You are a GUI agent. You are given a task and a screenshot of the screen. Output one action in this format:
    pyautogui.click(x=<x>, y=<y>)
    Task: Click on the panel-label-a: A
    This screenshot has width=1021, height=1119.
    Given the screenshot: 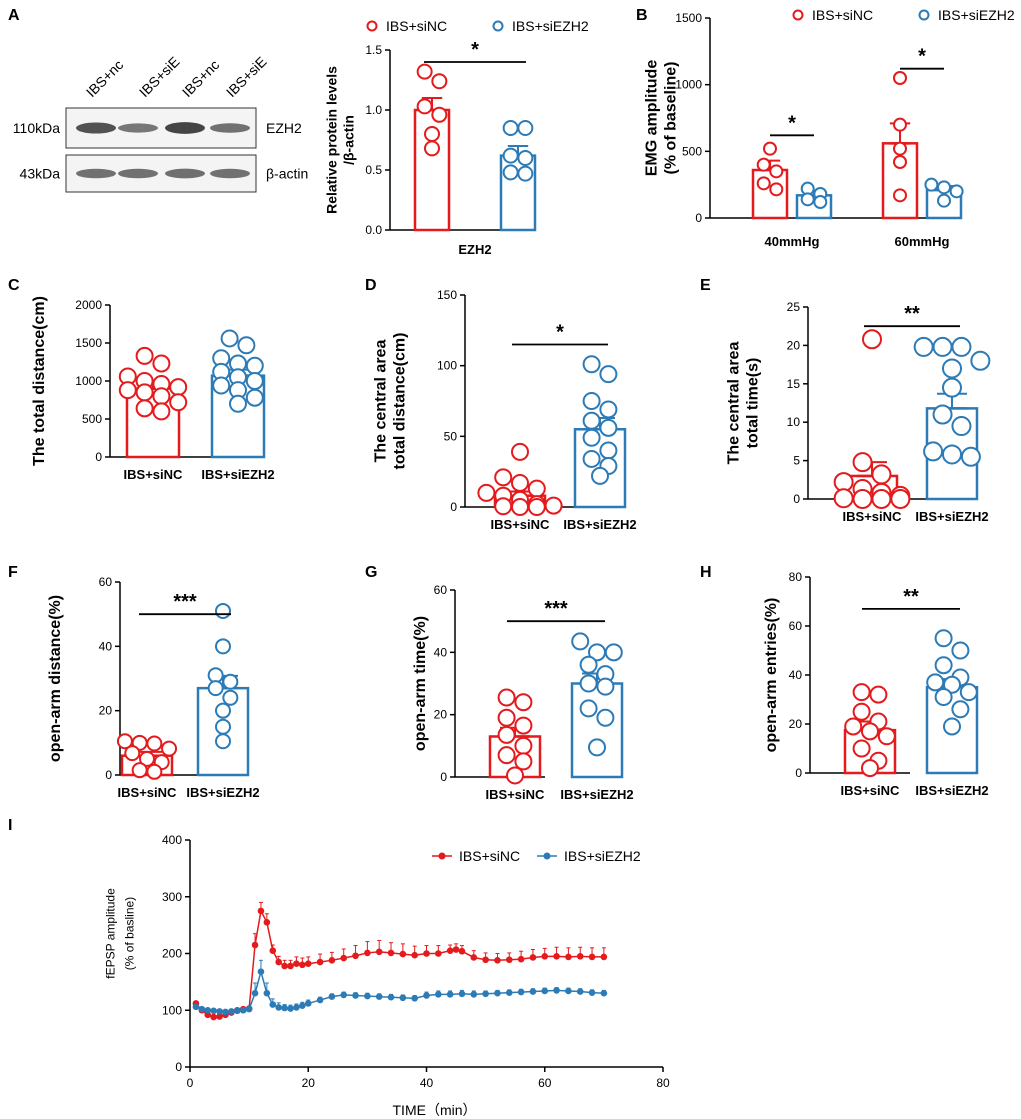 What is the action you would take?
    pyautogui.click(x=14, y=15)
    